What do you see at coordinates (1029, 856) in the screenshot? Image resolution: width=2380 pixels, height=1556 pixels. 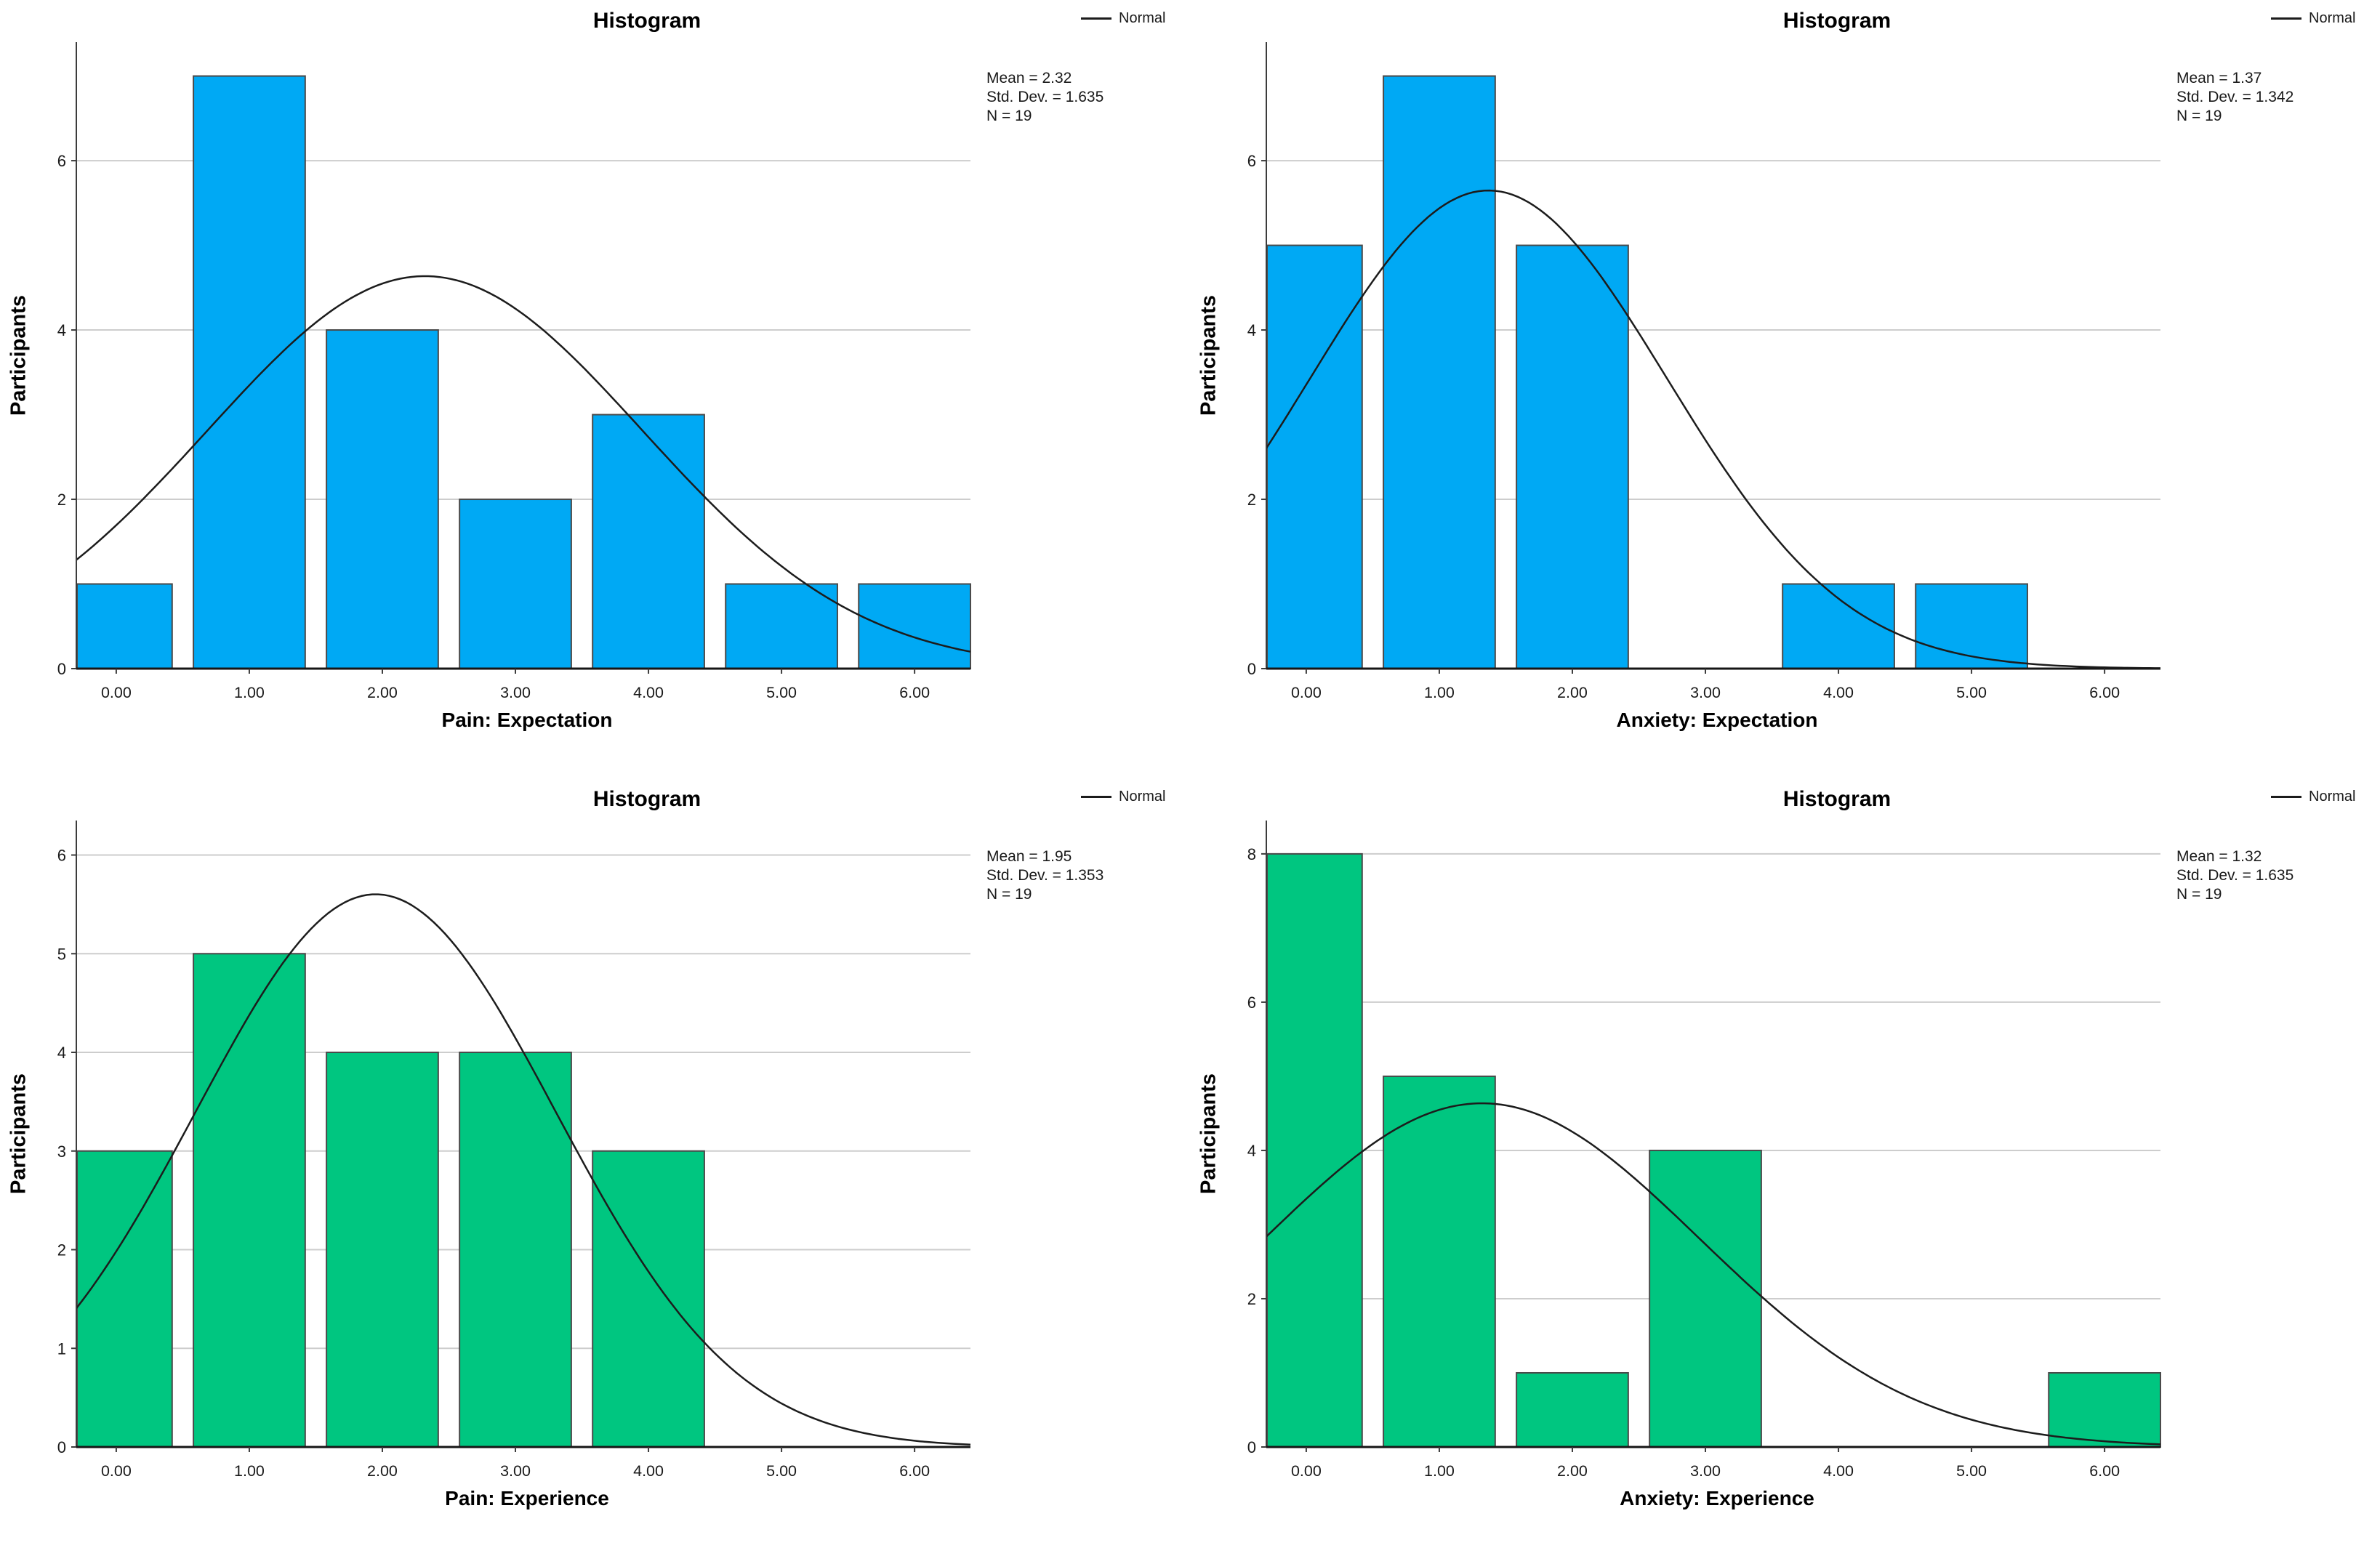 I see `stat-mean: Mean = 1.95` at bounding box center [1029, 856].